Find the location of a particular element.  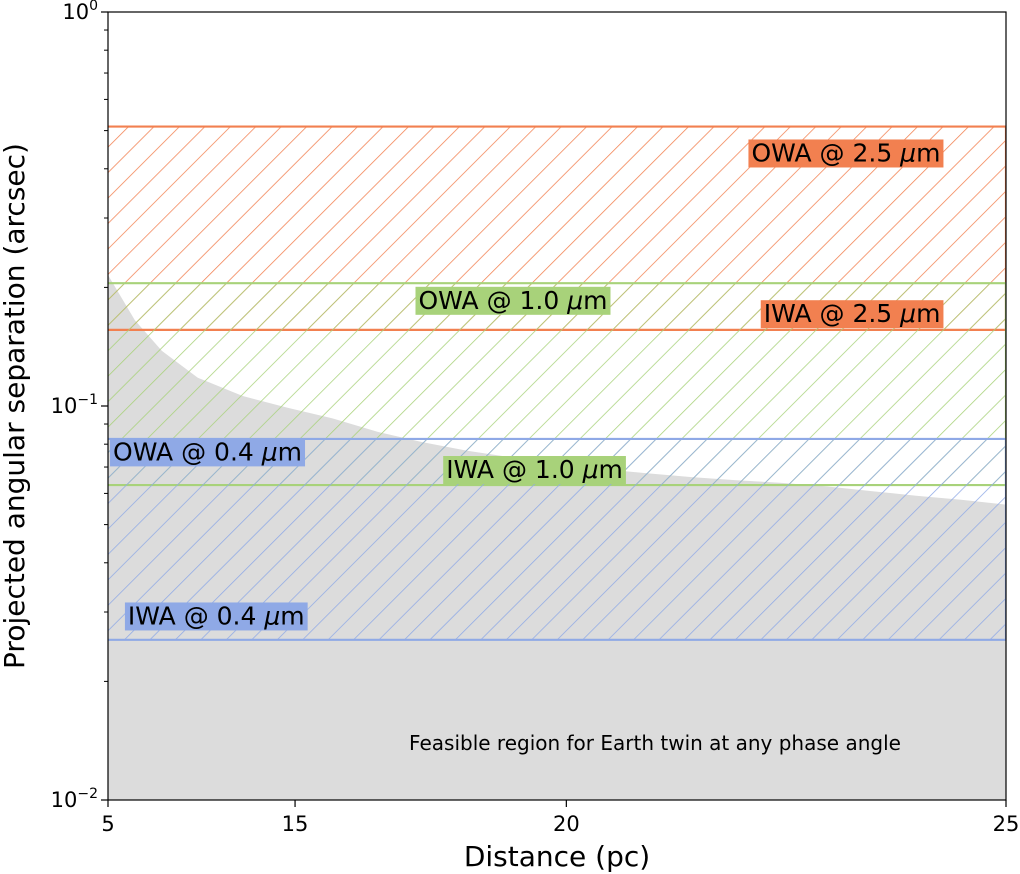

band-label-2-1: IWA @ 0.4 μm is located at coordinates (216, 616).